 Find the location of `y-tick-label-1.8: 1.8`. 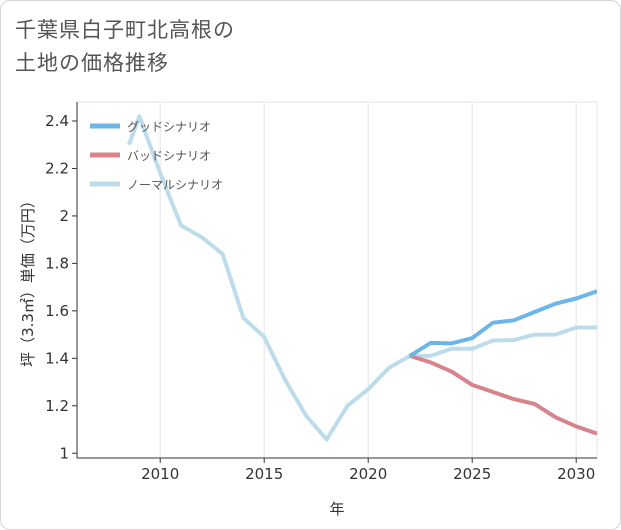

y-tick-label-1.8: 1.8 is located at coordinates (57, 263).